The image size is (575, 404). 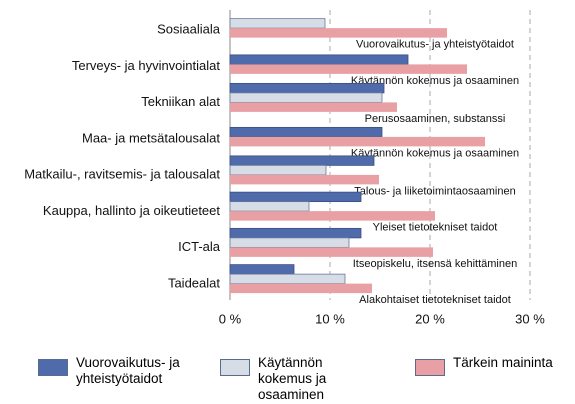 I want to click on annotation: Alakohtaiset tietotekniset taidot, so click(x=435, y=300).